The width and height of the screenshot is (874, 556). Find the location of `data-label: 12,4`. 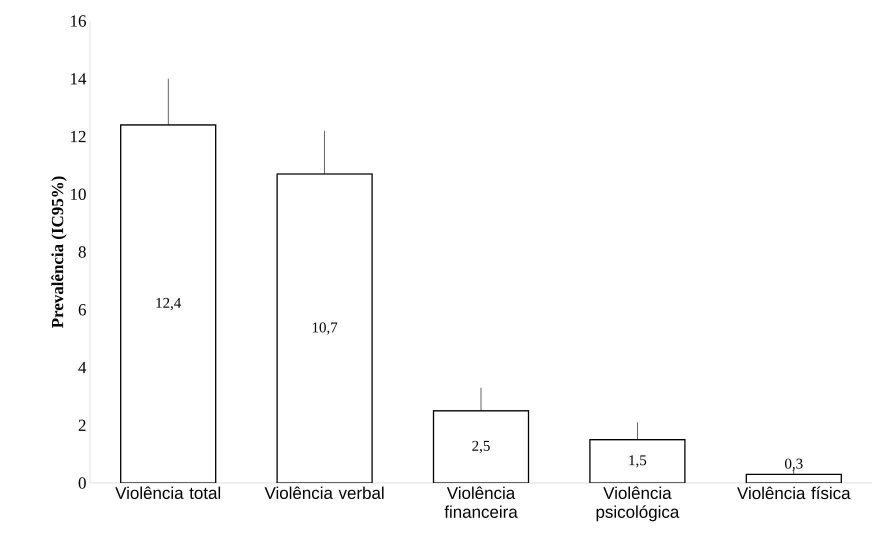

data-label: 12,4 is located at coordinates (169, 304).